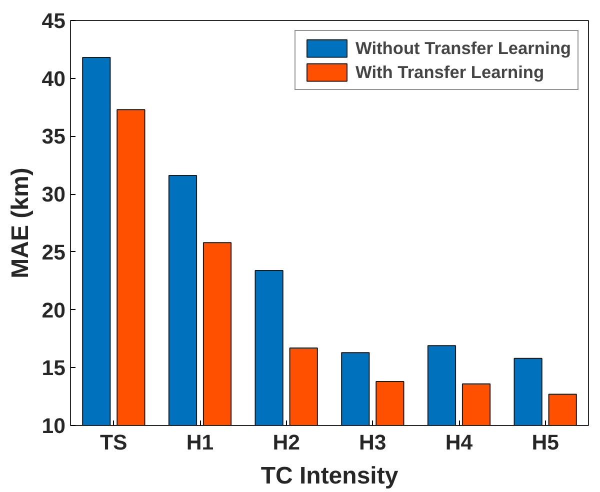  Describe the element at coordinates (546, 442) in the screenshot. I see `x-tick-label: H5` at that location.